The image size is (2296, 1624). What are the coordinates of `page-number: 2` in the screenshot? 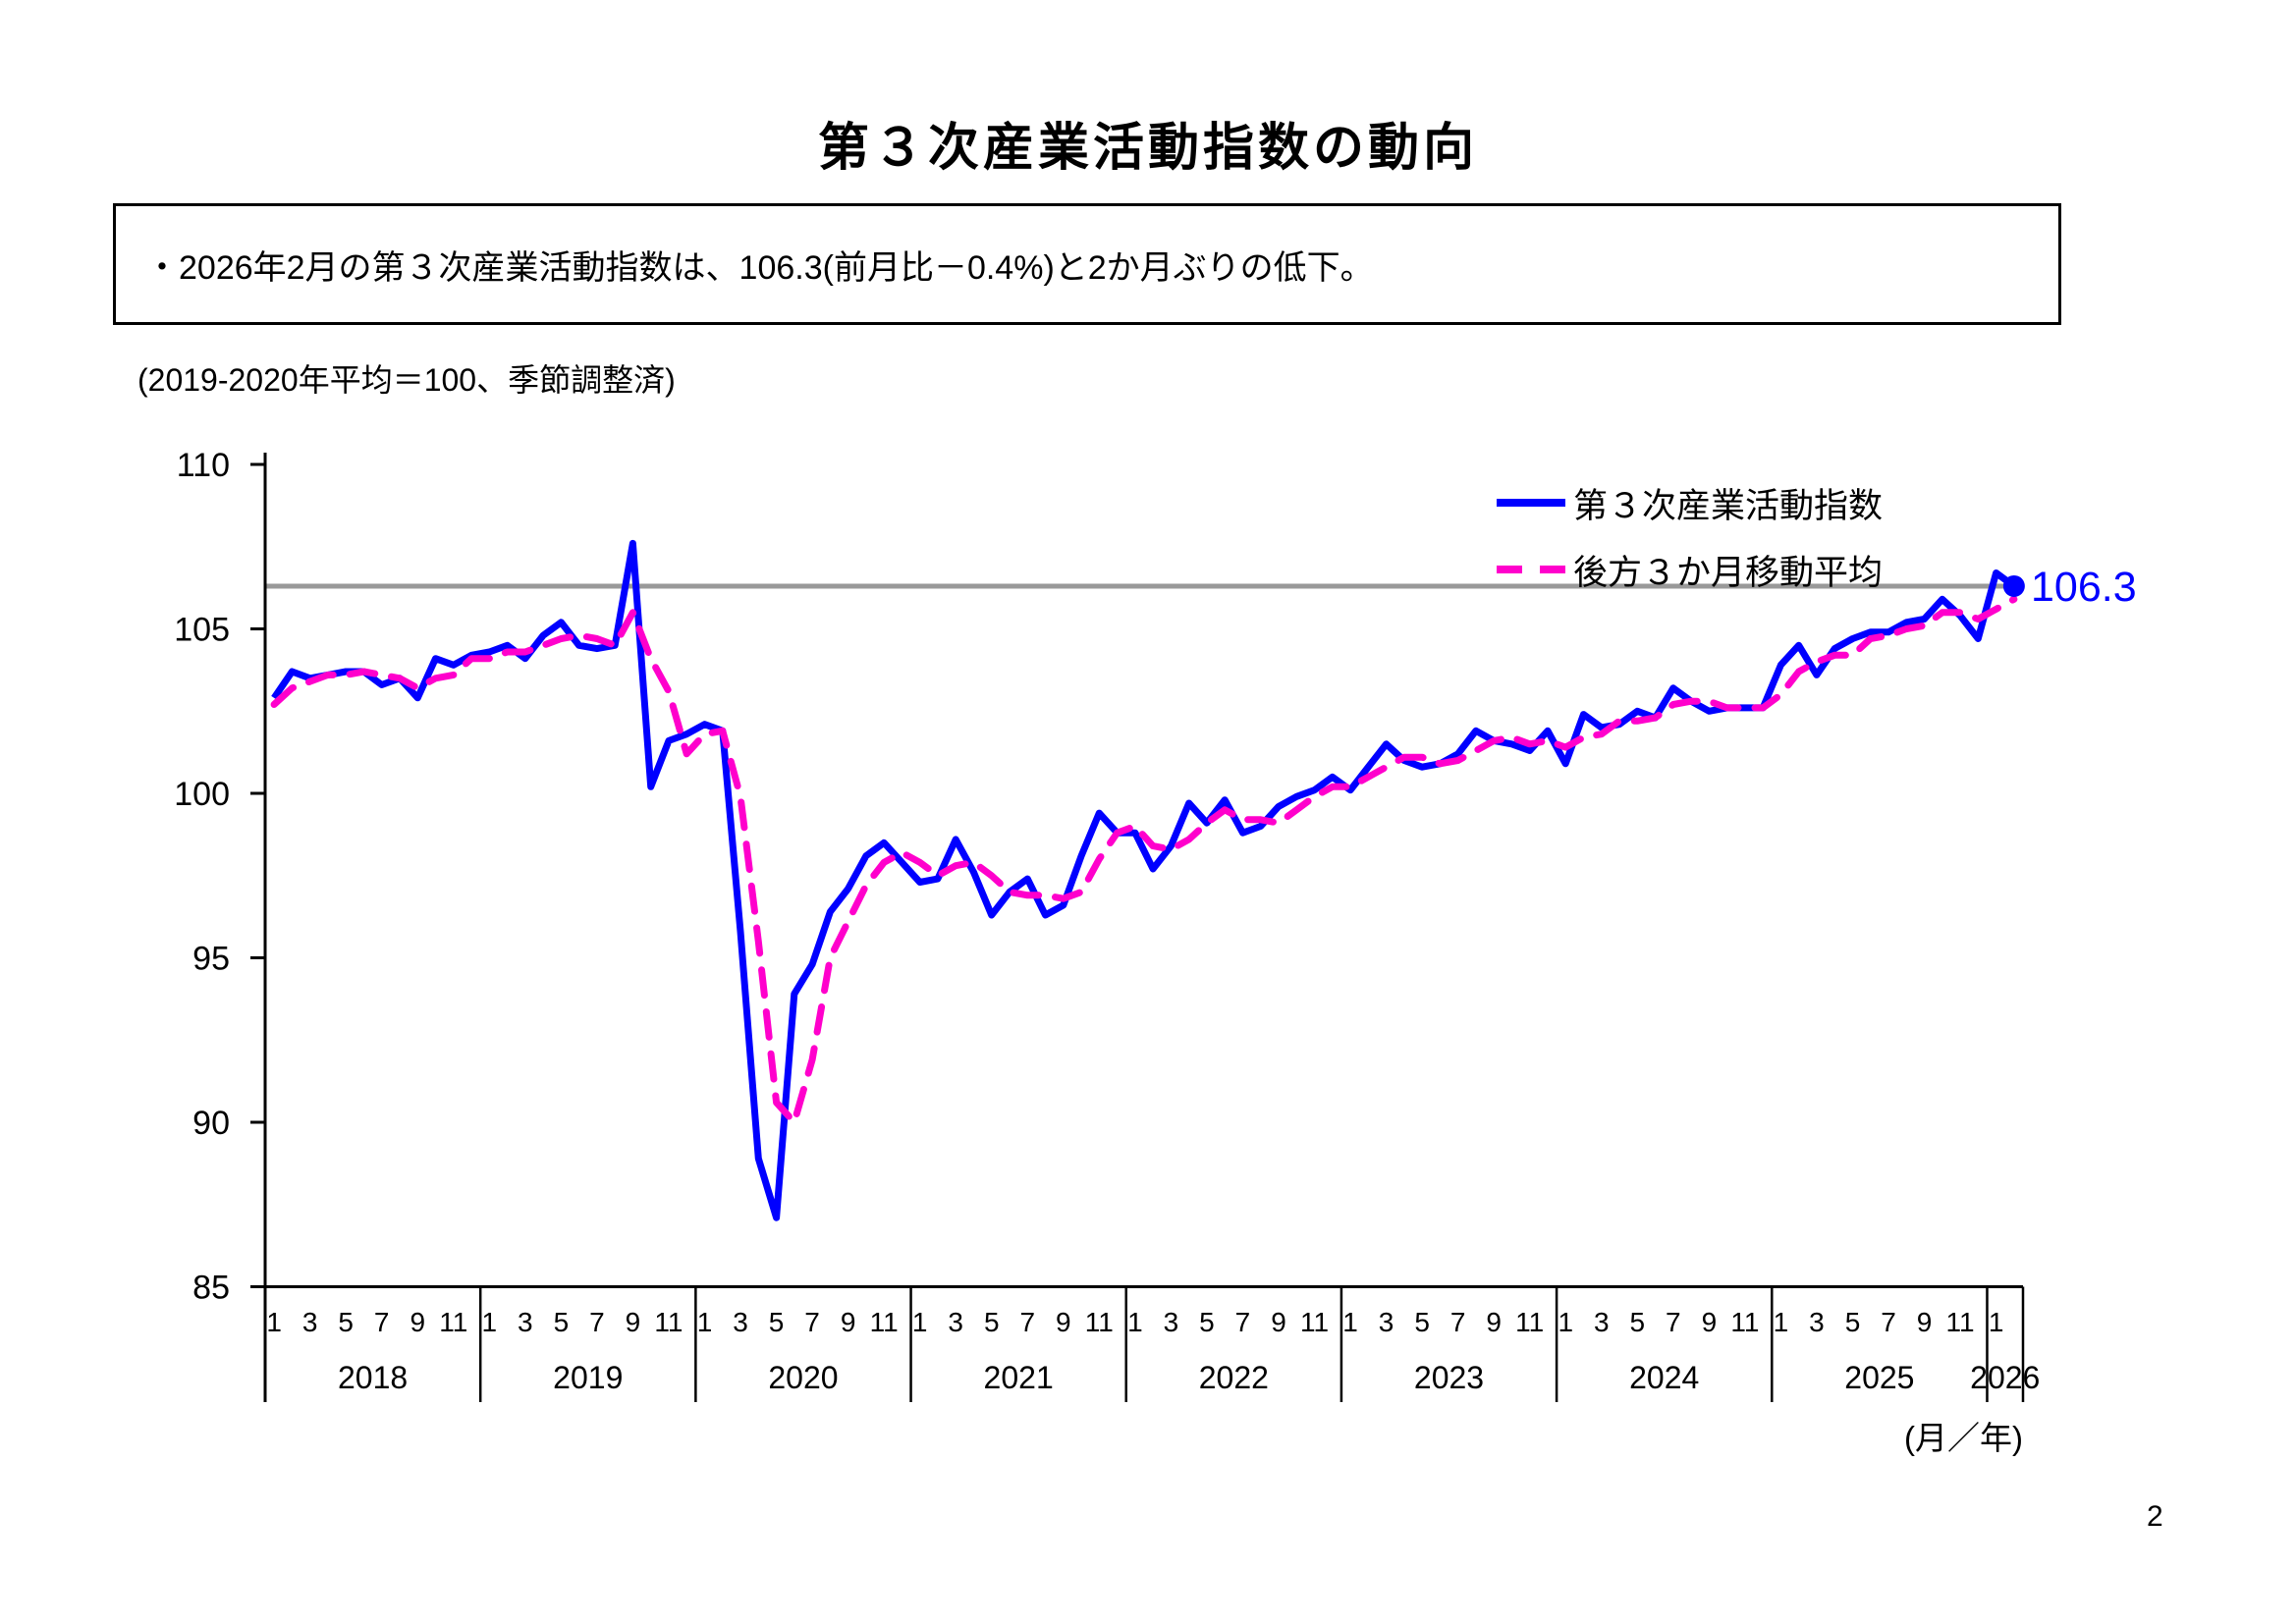 It's located at (2155, 1516).